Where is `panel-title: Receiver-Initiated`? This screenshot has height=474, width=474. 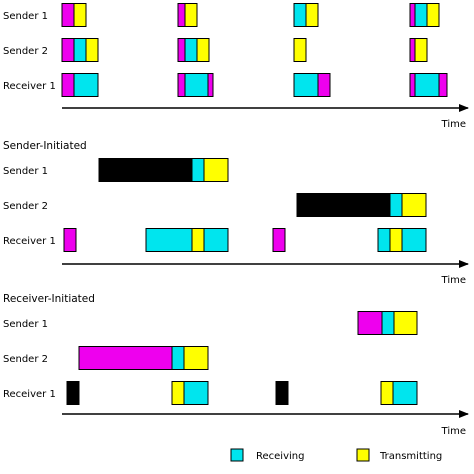 panel-title: Receiver-Initiated is located at coordinates (49, 299).